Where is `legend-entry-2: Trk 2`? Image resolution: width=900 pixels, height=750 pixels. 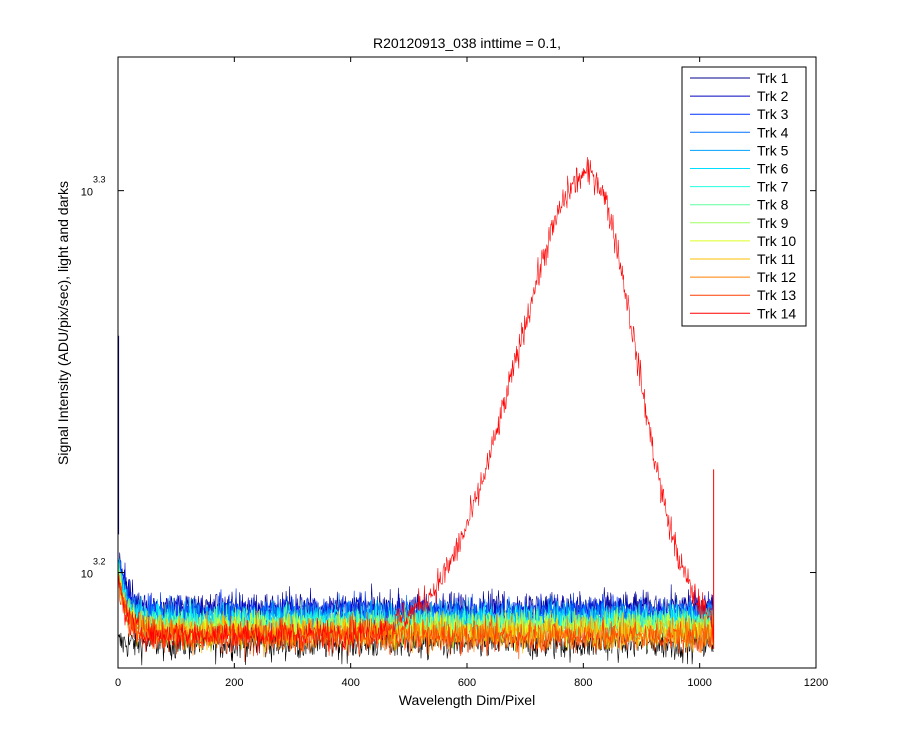 legend-entry-2: Trk 2 is located at coordinates (739, 96).